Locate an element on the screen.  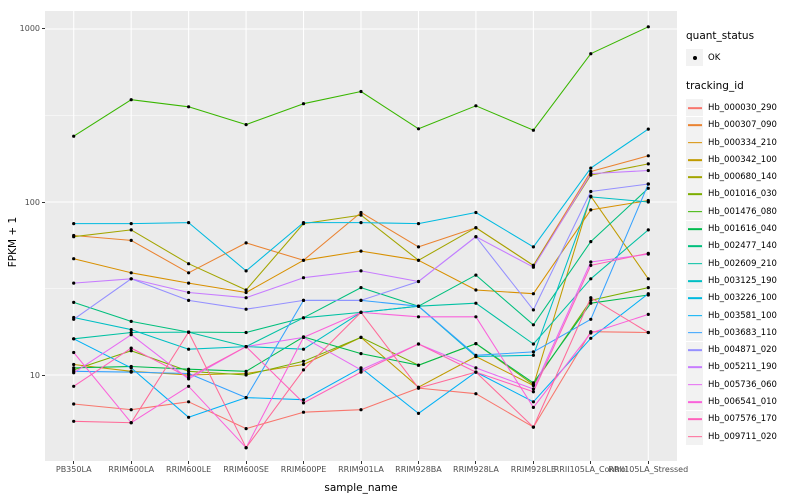
x-tick-label: RRIM928LA is located at coordinates (476, 469).